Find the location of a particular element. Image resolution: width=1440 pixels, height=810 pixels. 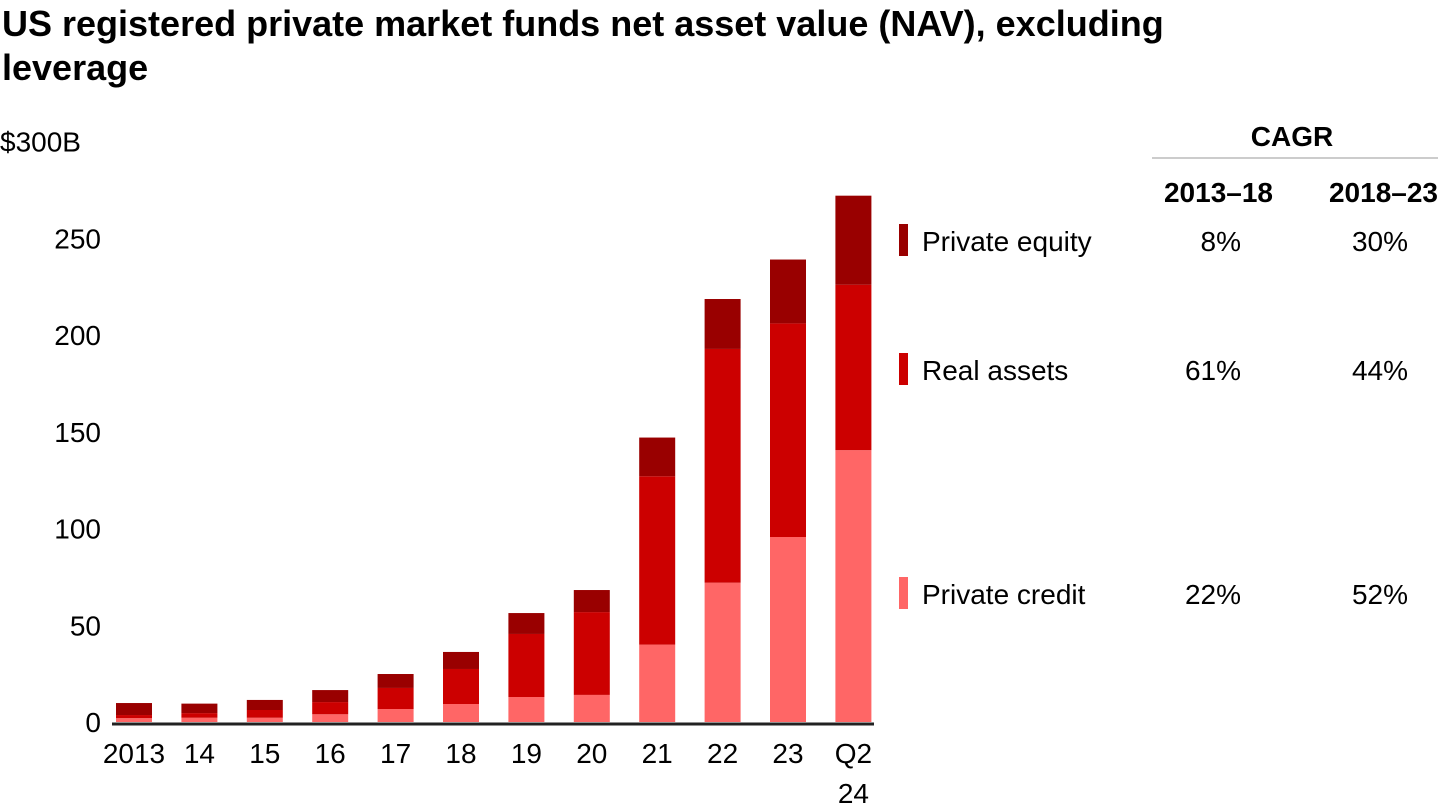

x-tick-label: 16 is located at coordinates (330, 753).